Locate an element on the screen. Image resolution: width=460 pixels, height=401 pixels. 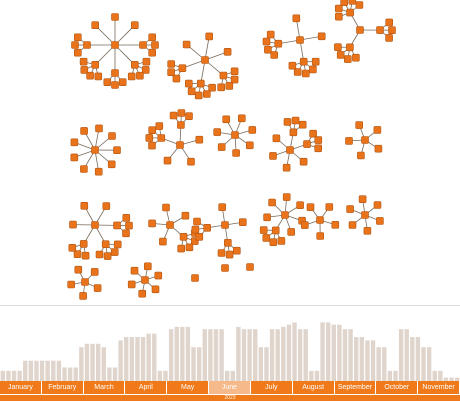
month-january: January is located at coordinates (21, 387).